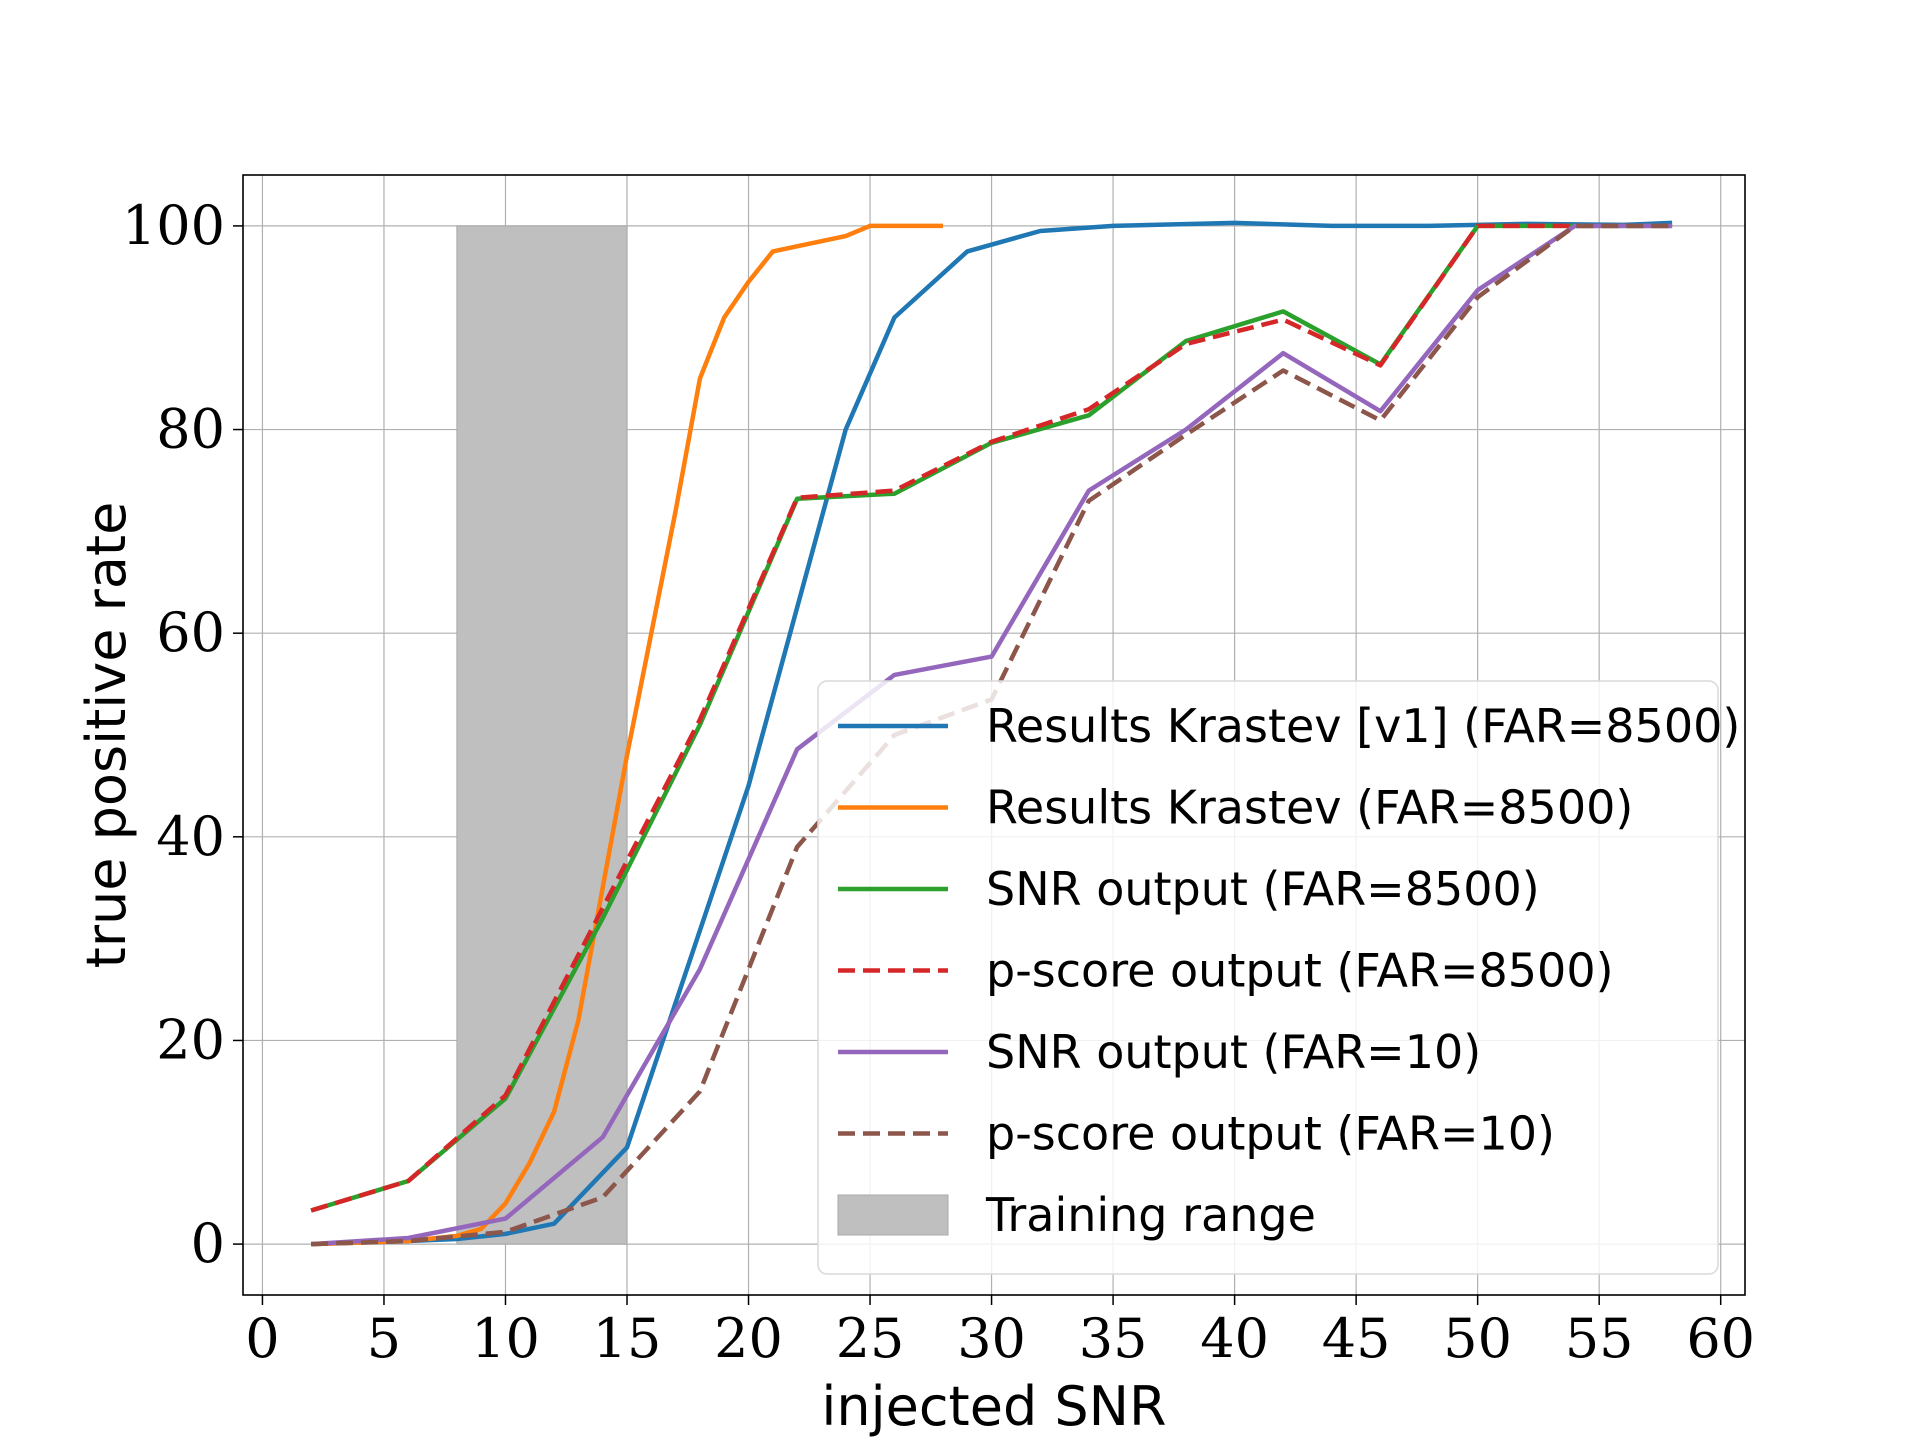  Describe the element at coordinates (627, 1338) in the screenshot. I see `x-tick-label: 15` at that location.